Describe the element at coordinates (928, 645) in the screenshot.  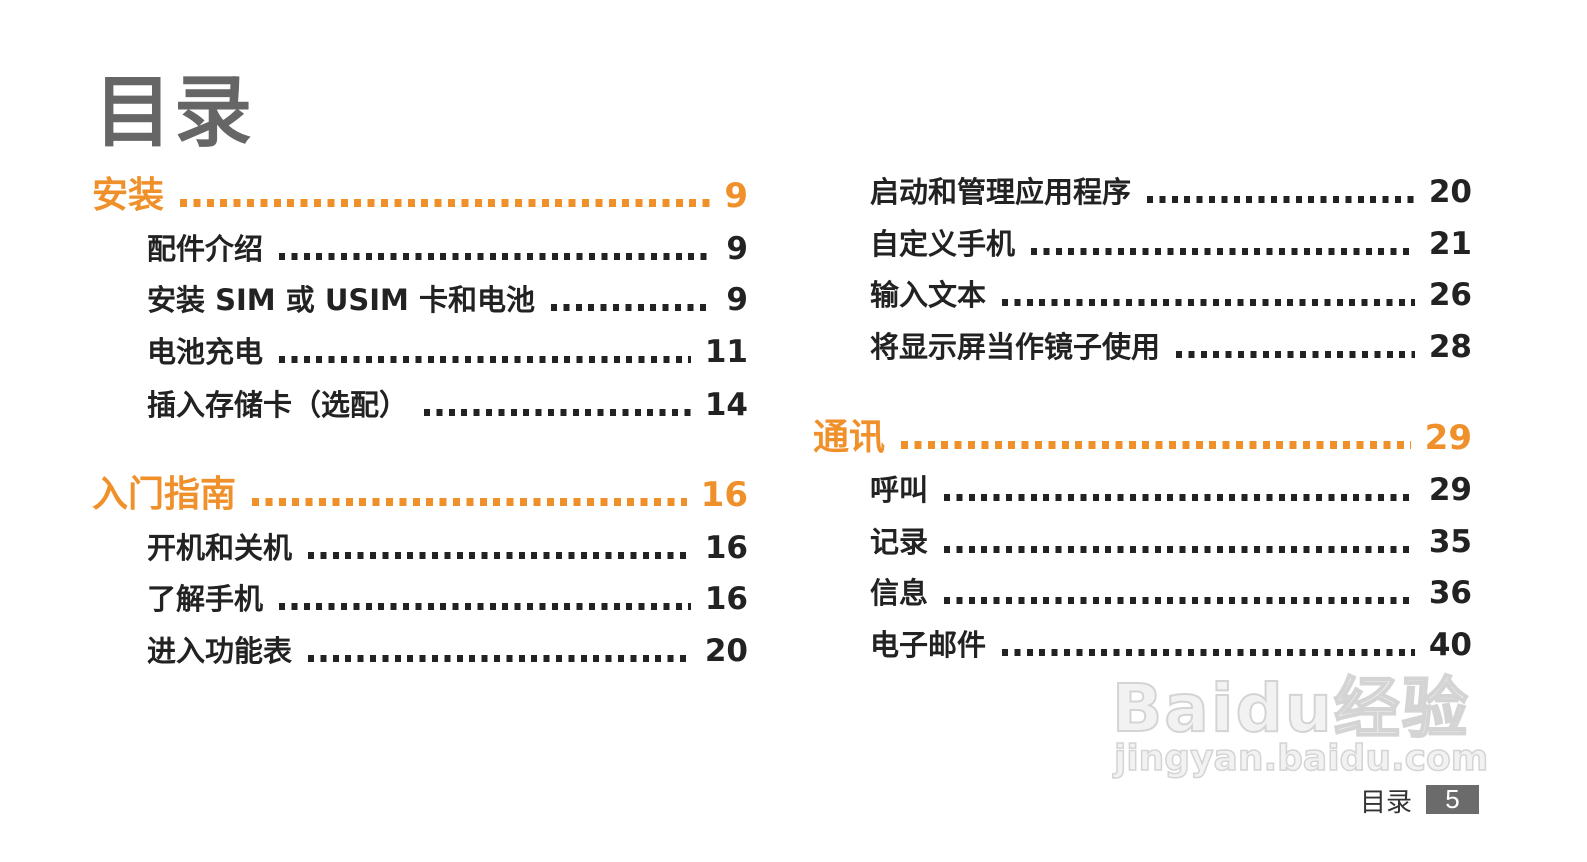
I see `toc-entry-label: 电子邮件` at that location.